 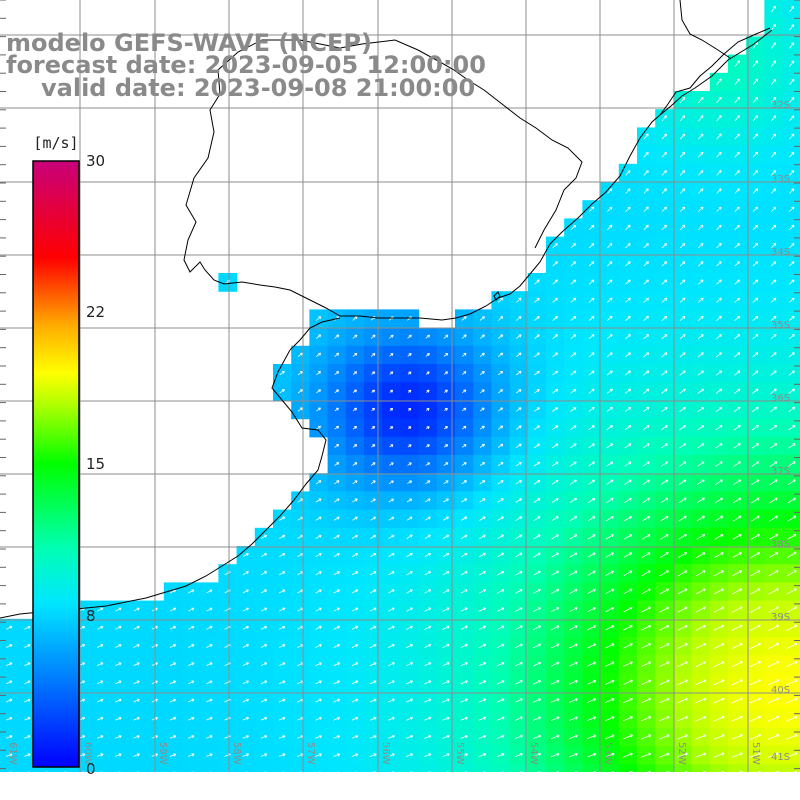 I want to click on colorbar-tick-0: 0, so click(x=91, y=769).